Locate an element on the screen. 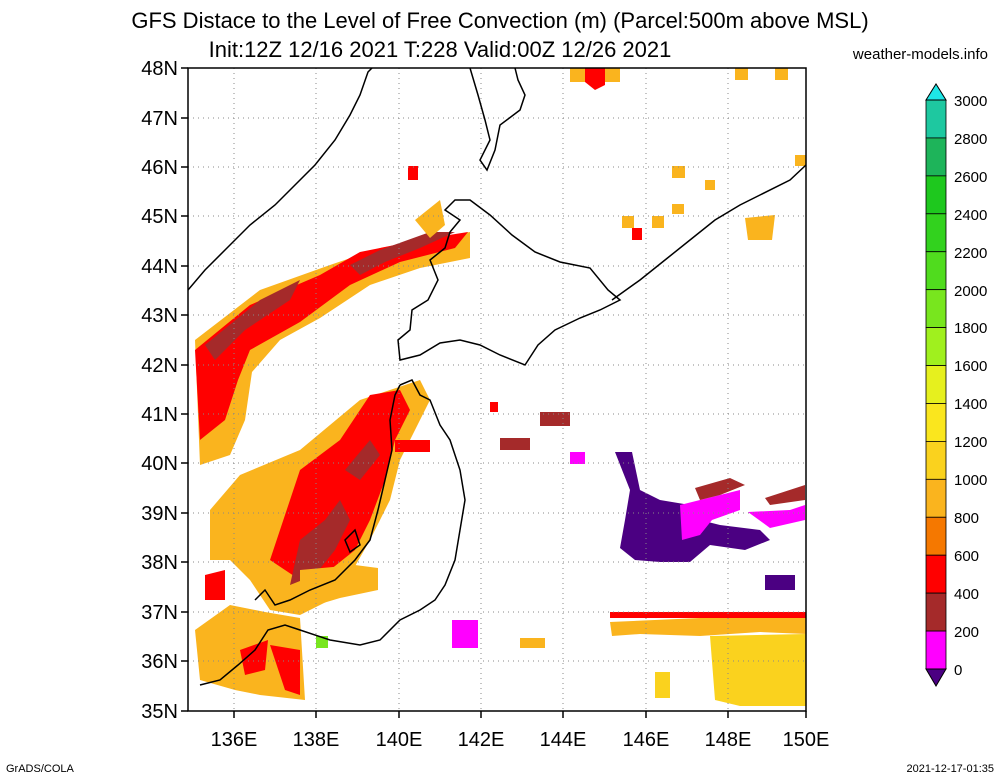  shade-orange-dots is located at coordinates (714, 191).